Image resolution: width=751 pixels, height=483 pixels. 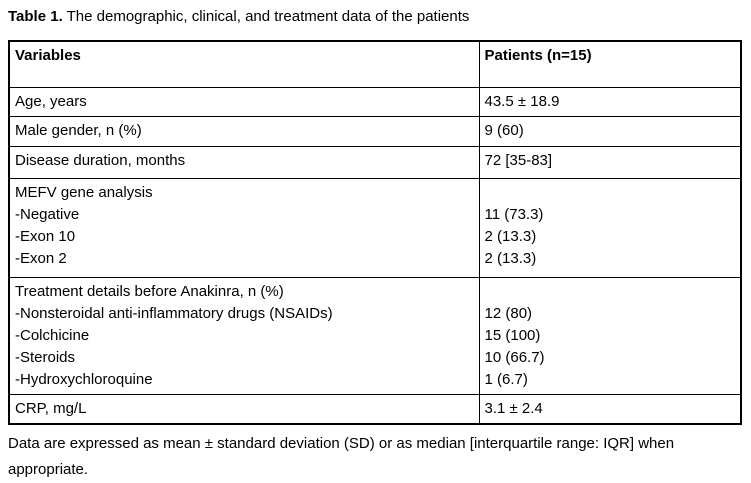 I want to click on row-value-cell: 72 [35-83], so click(x=610, y=162).